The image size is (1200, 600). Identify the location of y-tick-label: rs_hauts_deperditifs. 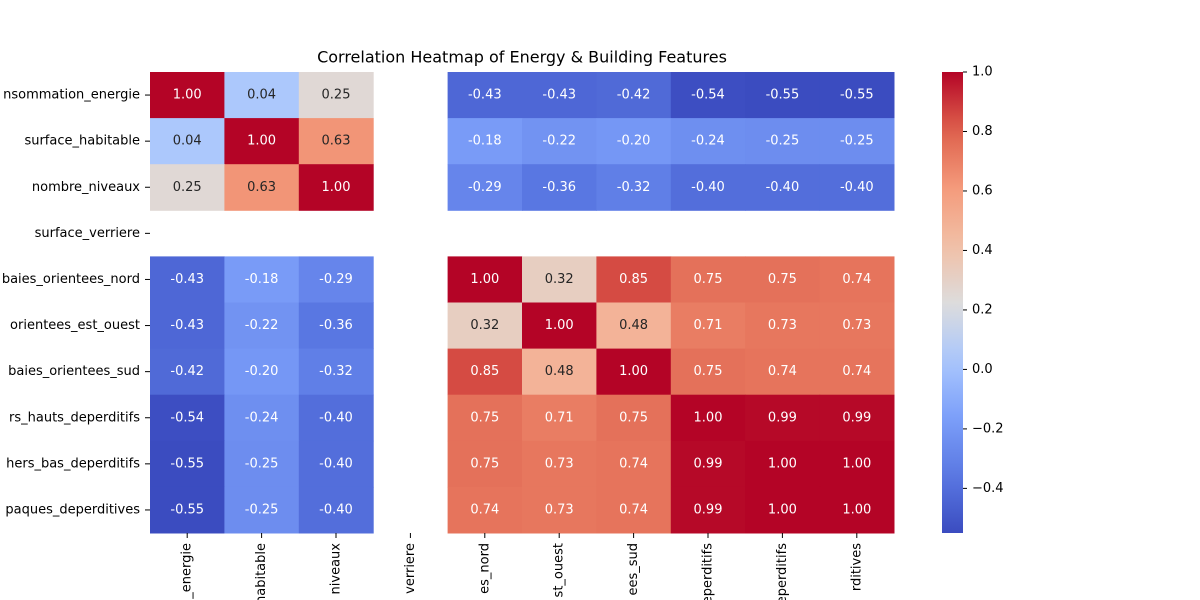
(74, 417).